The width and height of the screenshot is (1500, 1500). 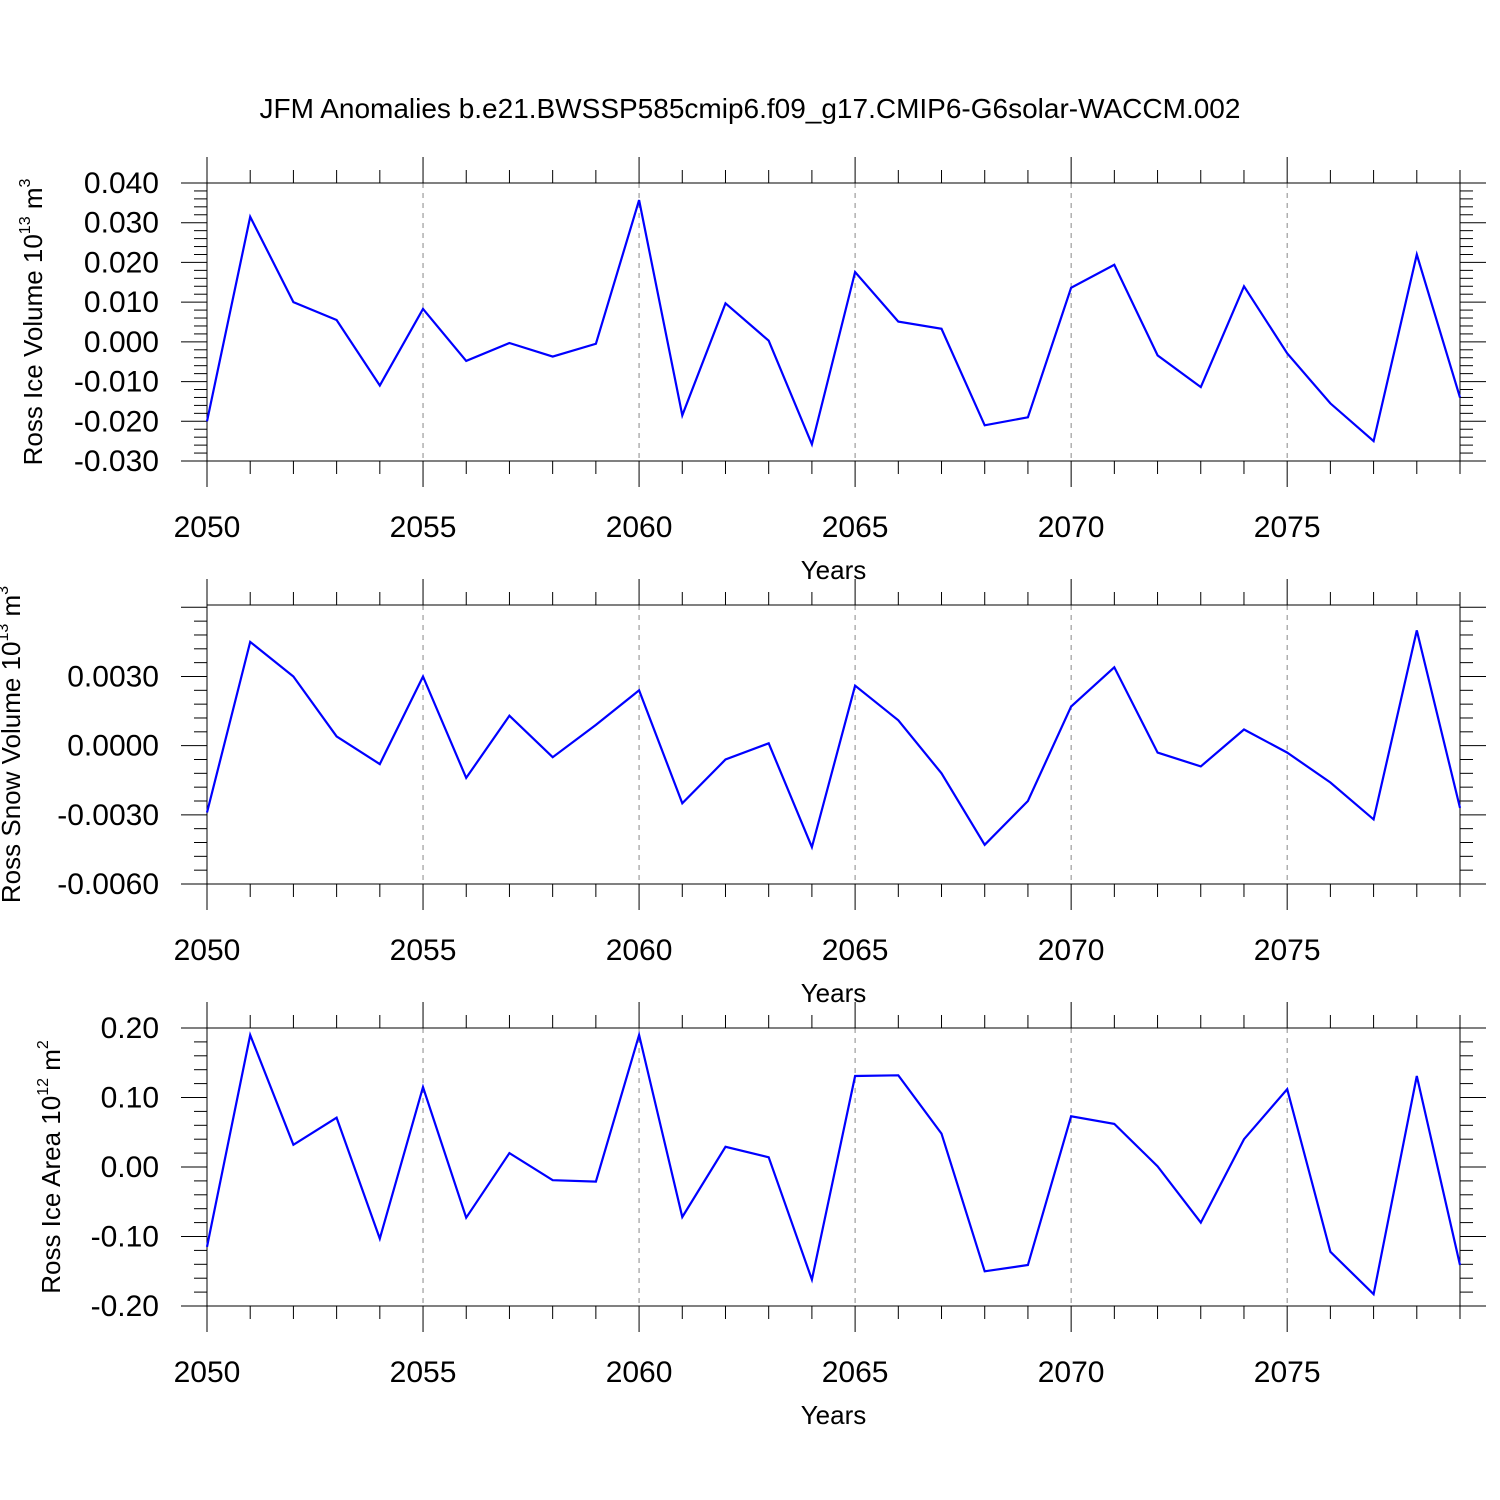 What do you see at coordinates (833, 1163) in the screenshot?
I see `series-line-ross-ice-area` at bounding box center [833, 1163].